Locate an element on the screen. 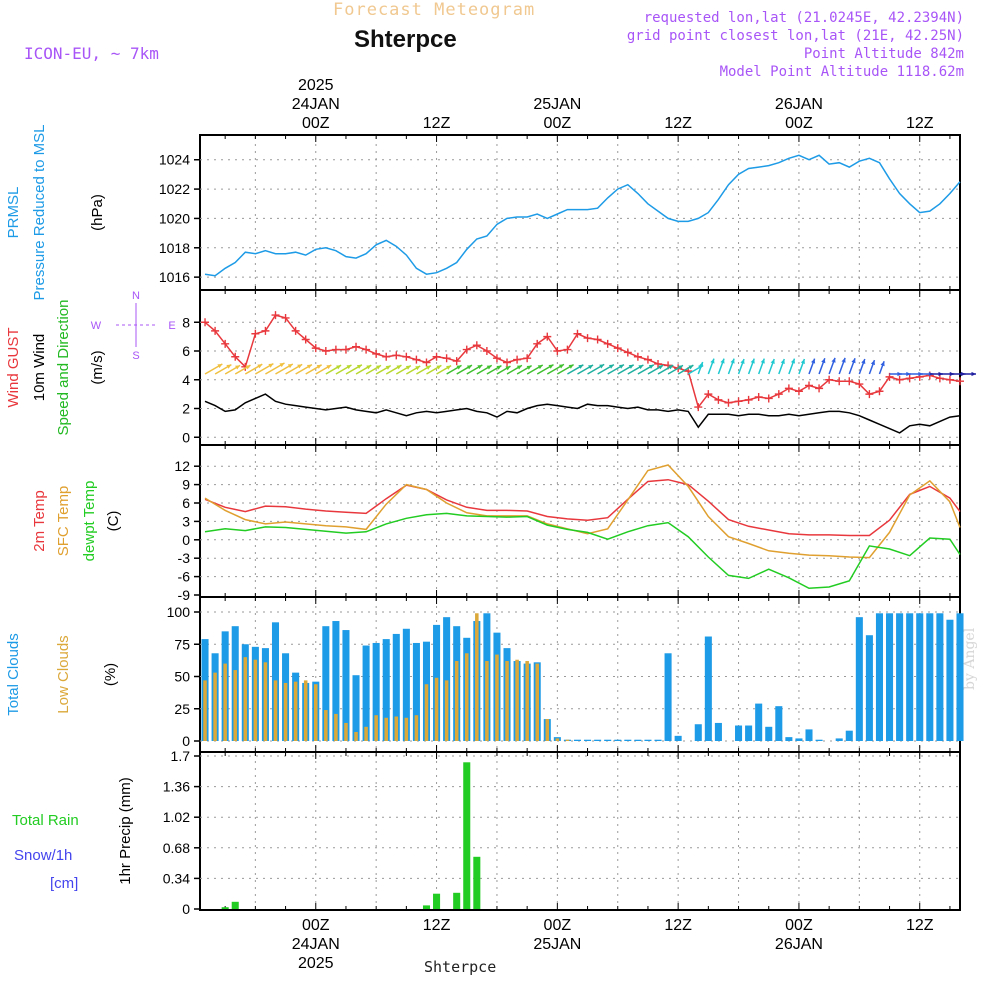 This screenshot has width=1000, height=1000. ylabel-clouds: Low Clouds is located at coordinates (63, 674).